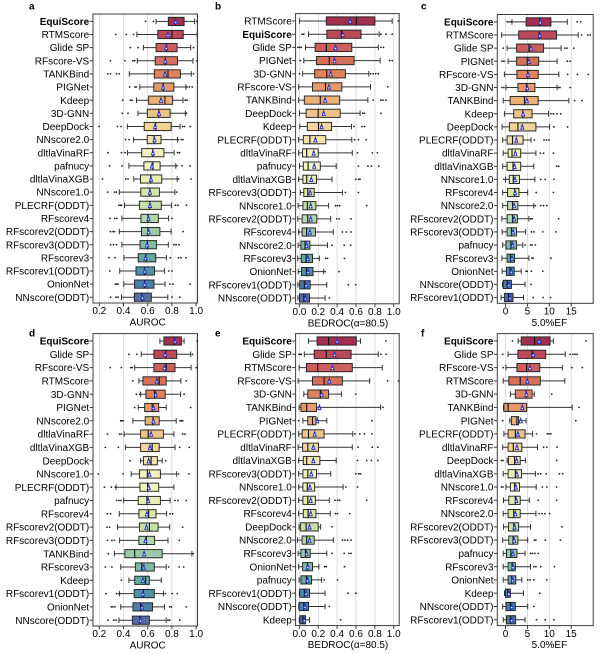 The height and width of the screenshot is (654, 600). Describe the element at coordinates (299, 312) in the screenshot. I see `svg-text: 0.0` at that location.